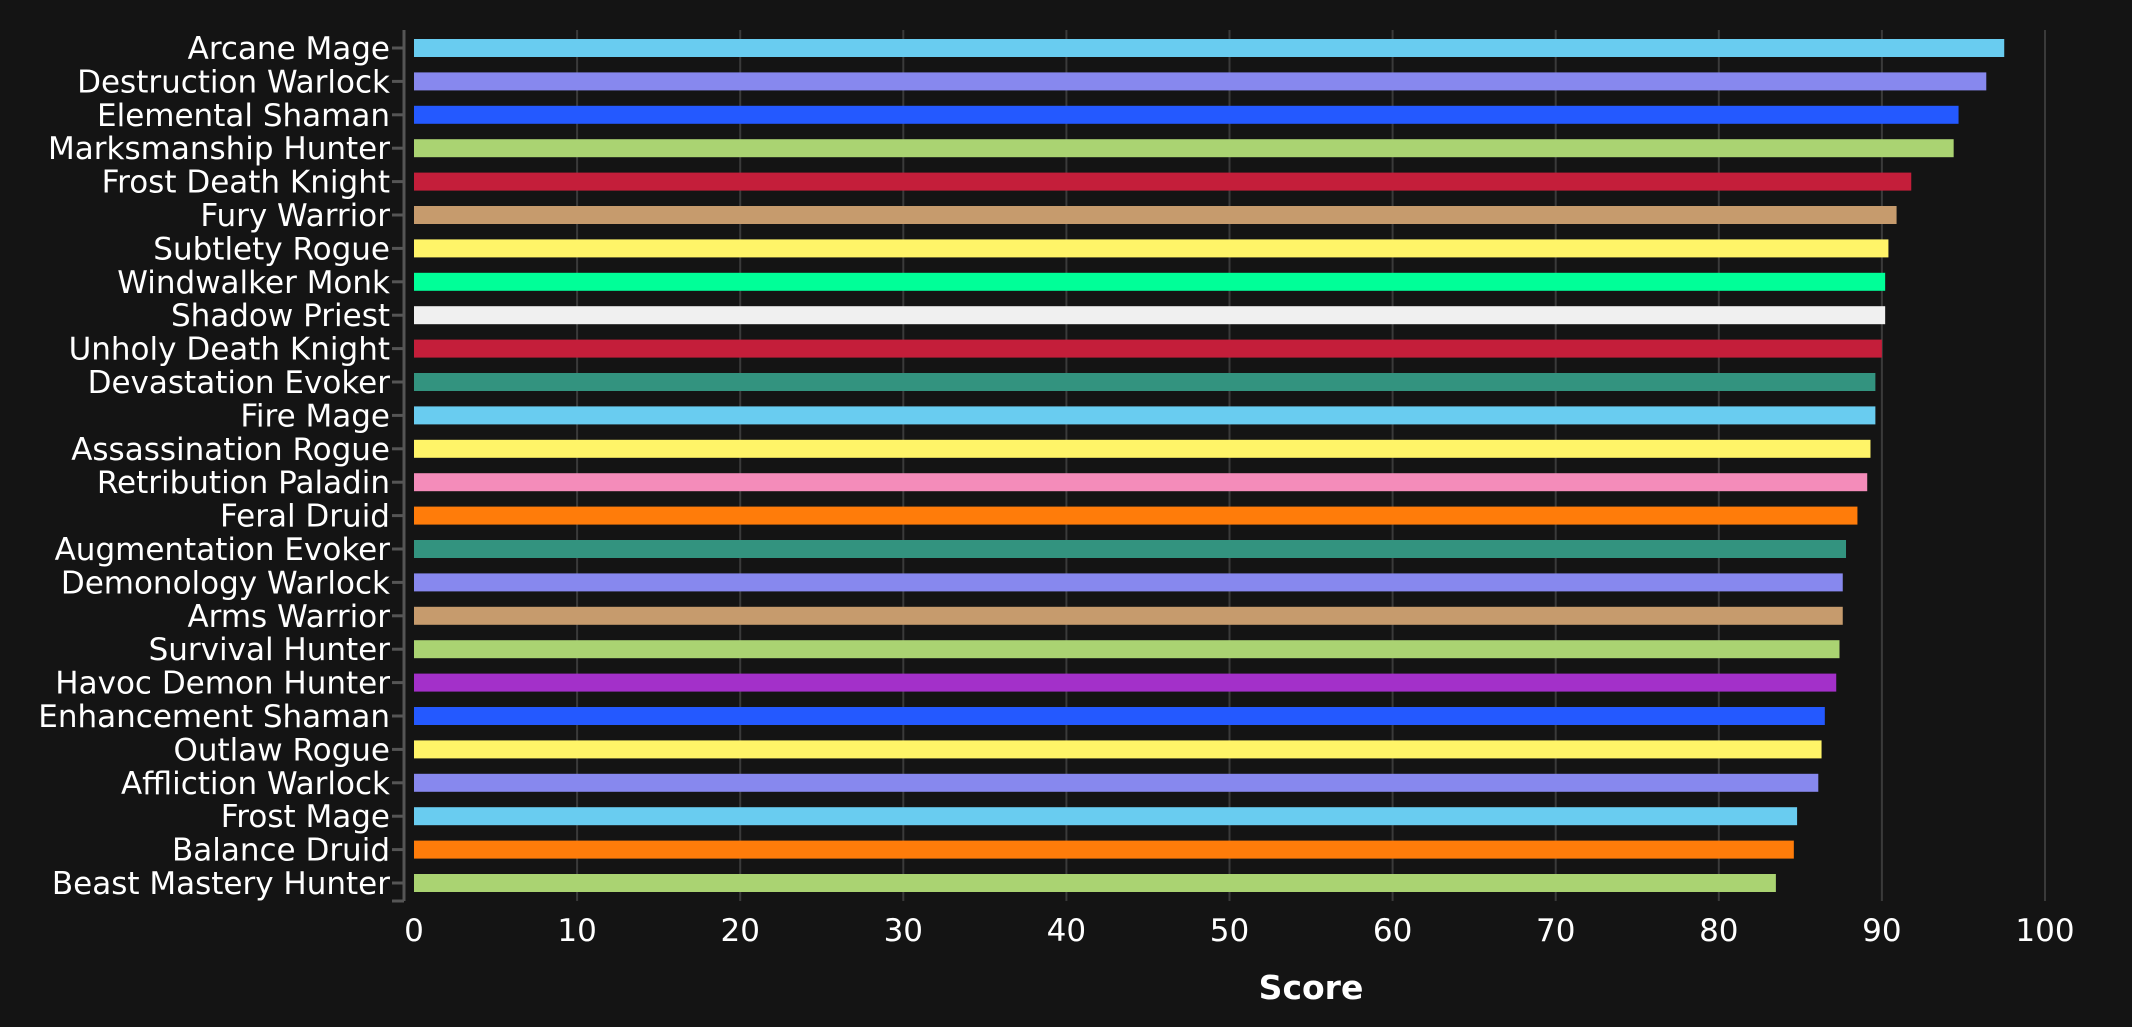  Describe the element at coordinates (1116, 782) in the screenshot. I see `bar-affliction-warlock` at that location.